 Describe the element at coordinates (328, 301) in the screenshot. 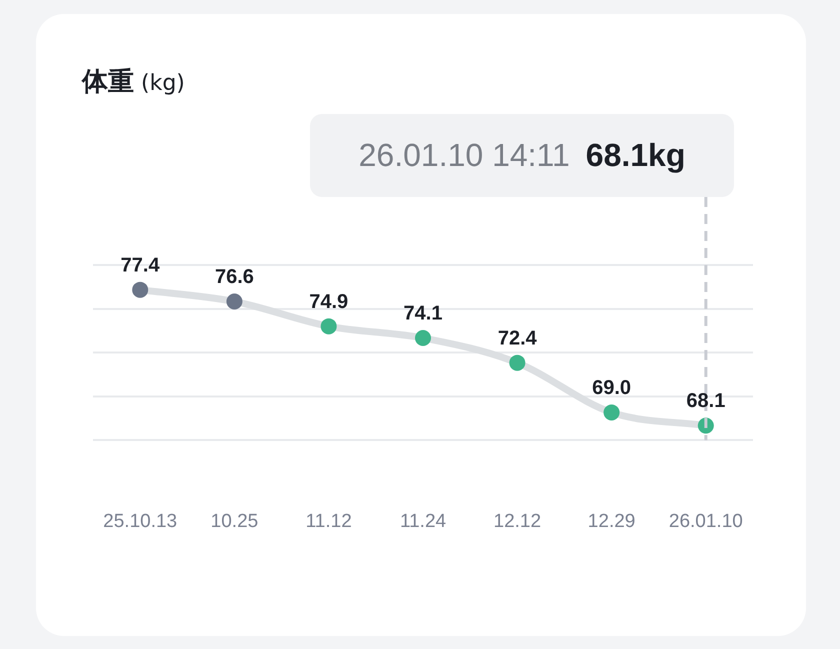

I see `data-label: 74.9` at that location.